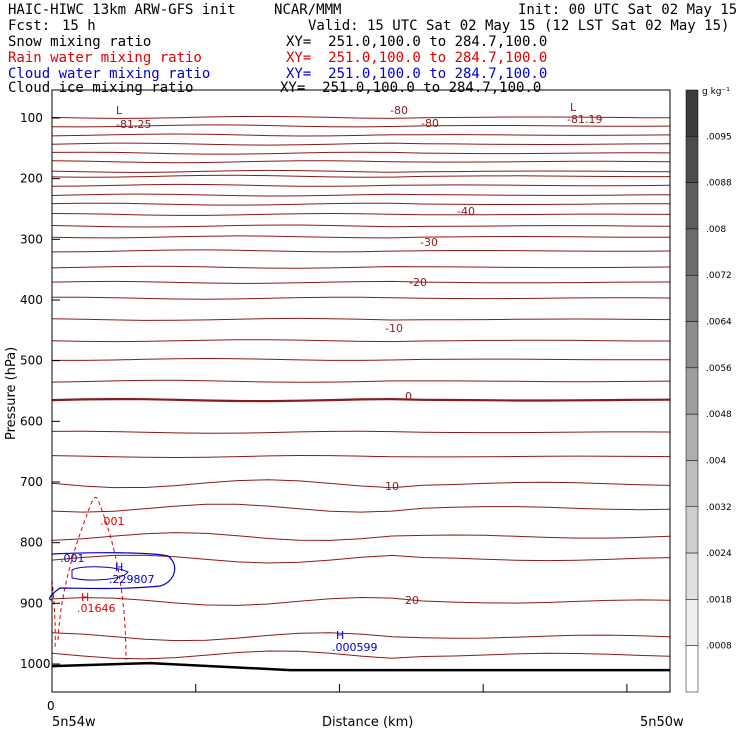 The image size is (740, 740). I want to click on colorbar-tick-label: .0056, so click(719, 369).